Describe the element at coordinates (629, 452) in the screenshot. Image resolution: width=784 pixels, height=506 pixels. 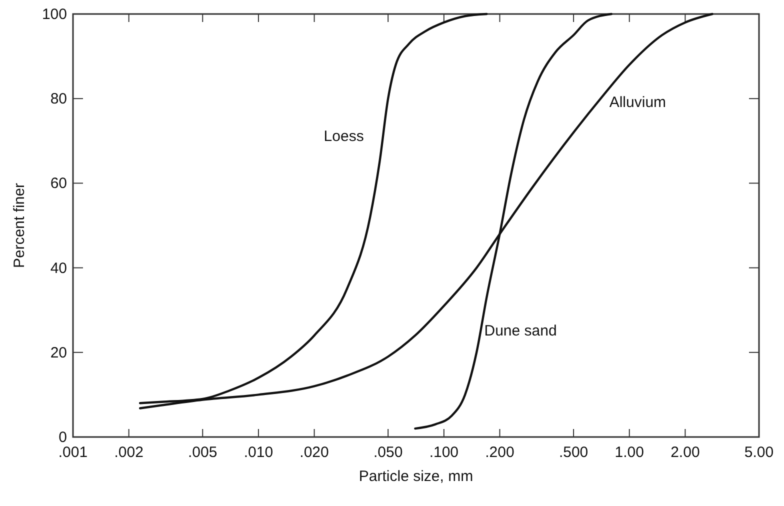
I see `x-tick-label: 1.00` at that location.